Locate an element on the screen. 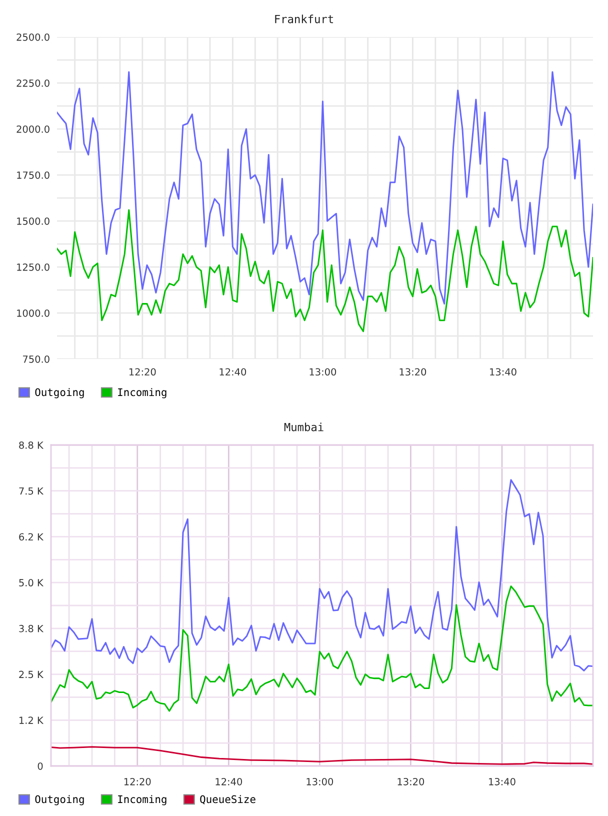  legend-label: QueueSize is located at coordinates (228, 799).